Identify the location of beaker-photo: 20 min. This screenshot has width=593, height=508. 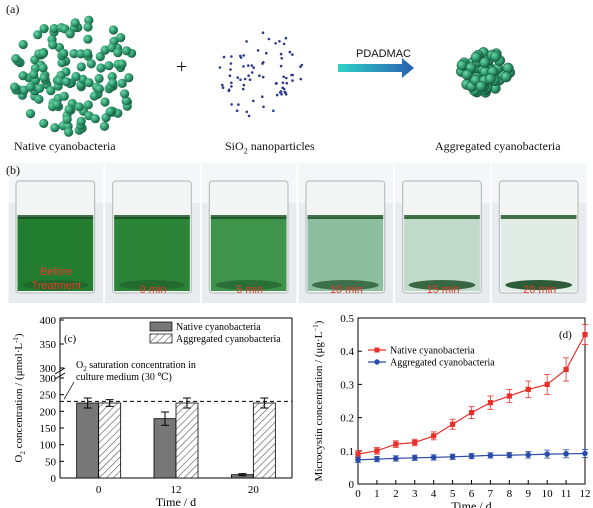
(539, 233).